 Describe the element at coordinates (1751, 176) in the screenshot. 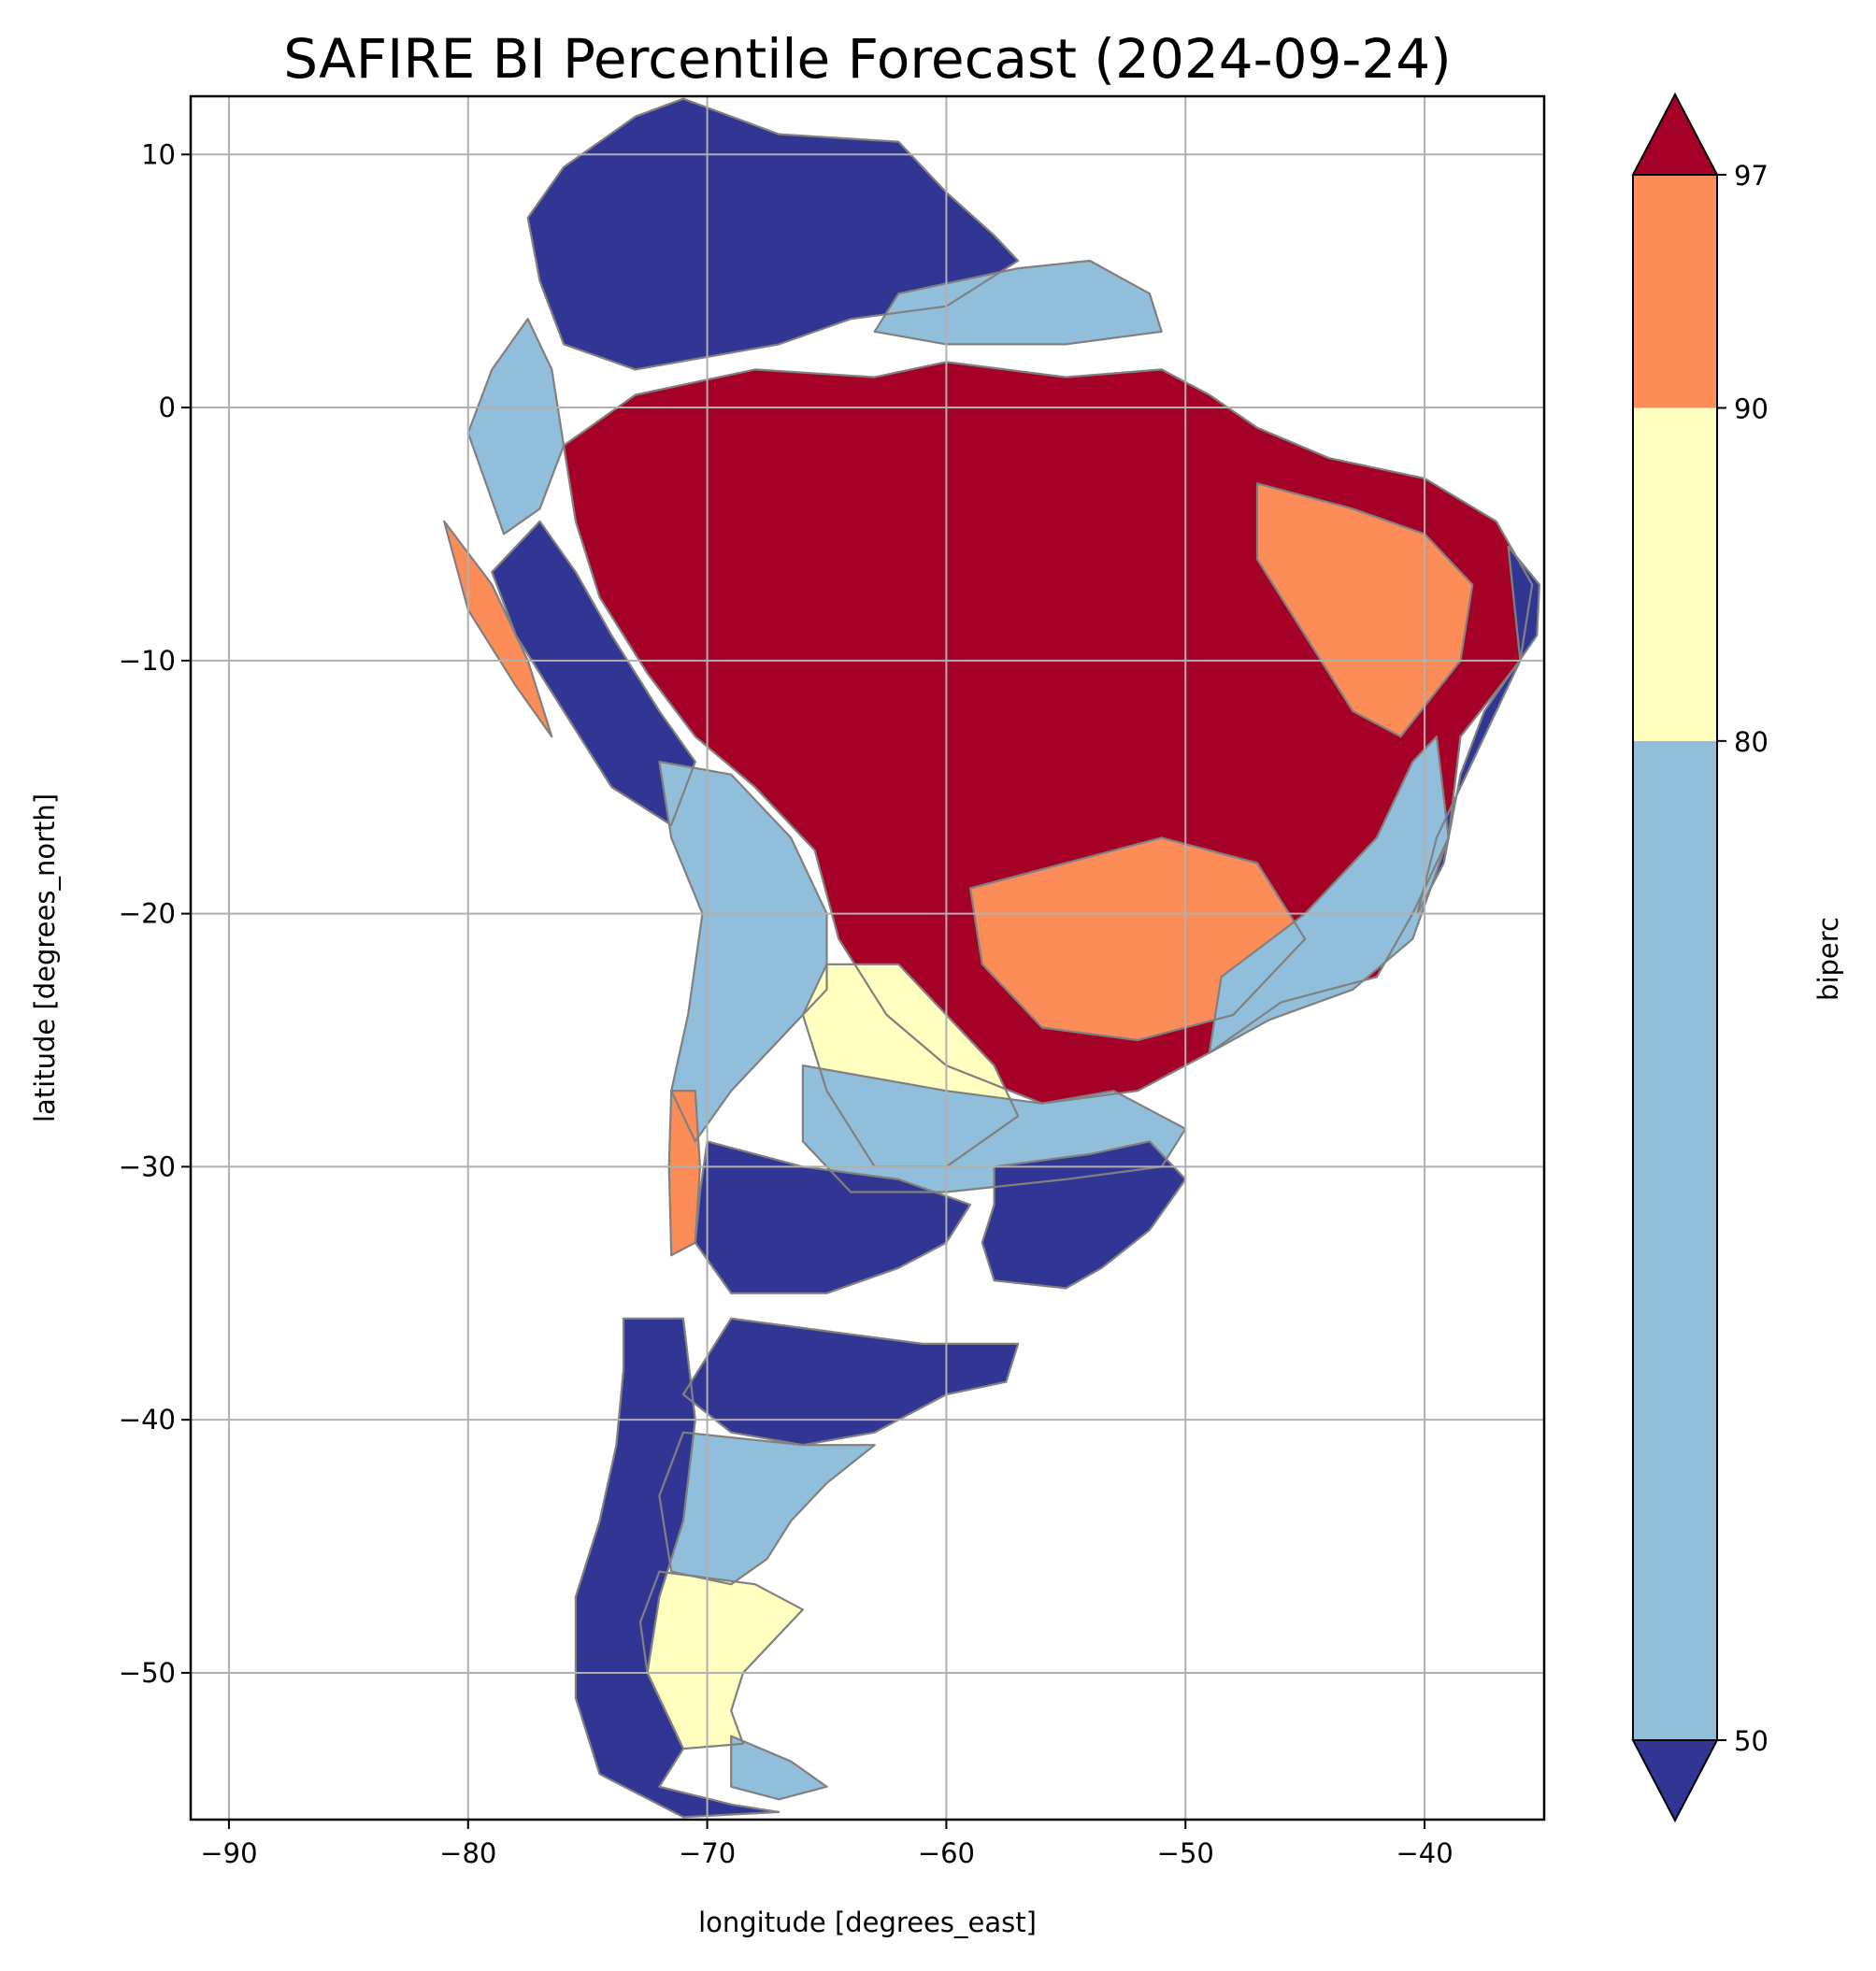

I see `colorbar-tick-label: 97` at that location.